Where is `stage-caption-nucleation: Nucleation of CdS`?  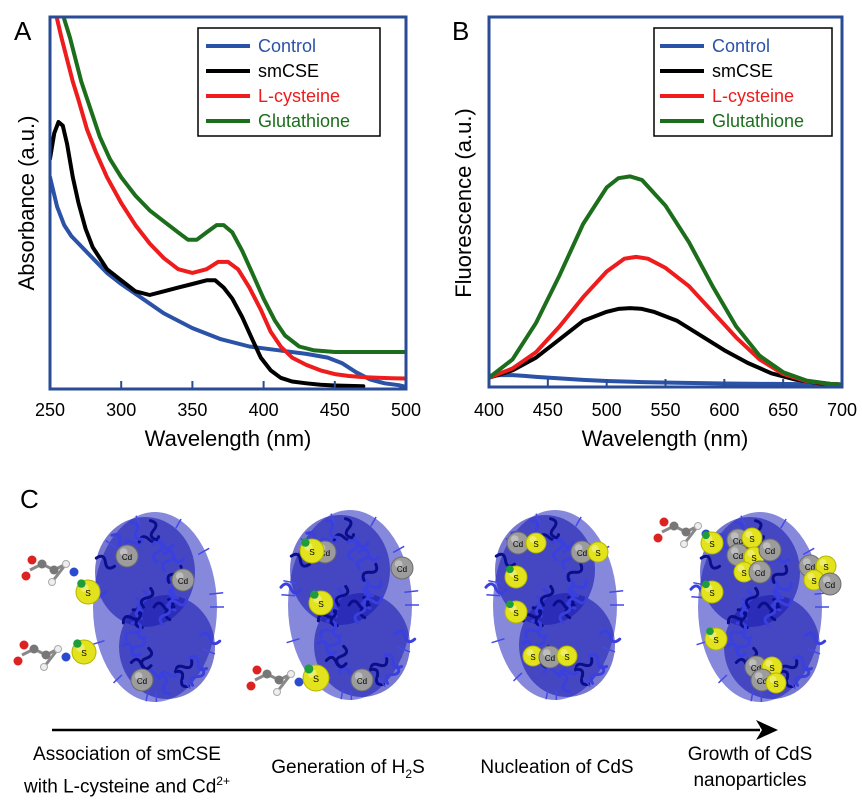
stage-caption-nucleation: Nucleation of CdS is located at coordinates (557, 767).